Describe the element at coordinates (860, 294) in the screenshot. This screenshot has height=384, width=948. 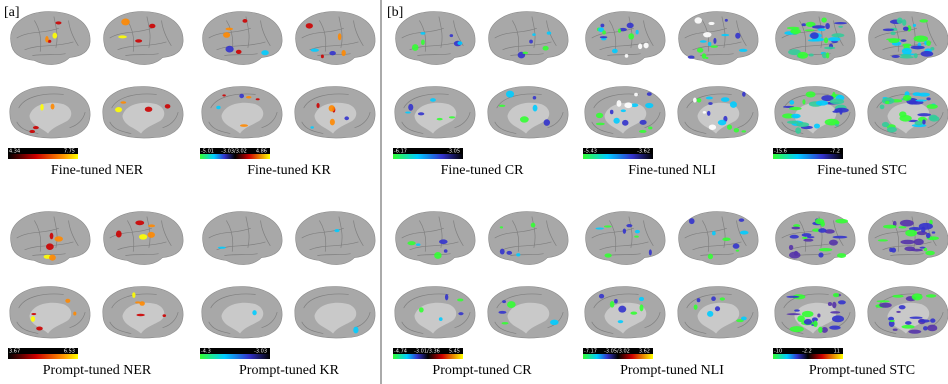
I see `brain-panel: -10 -2.2 11 Prompt-tuned STC` at that location.